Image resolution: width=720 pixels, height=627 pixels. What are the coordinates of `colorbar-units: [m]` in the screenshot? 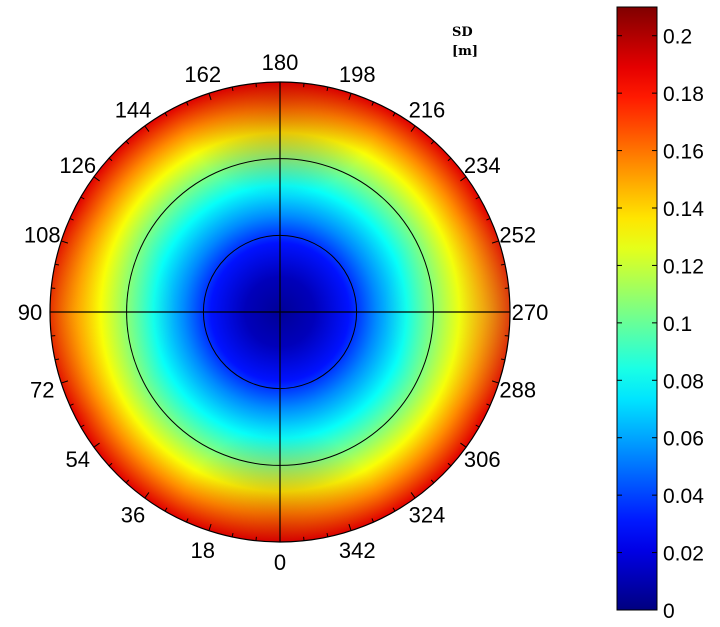 It's located at (465, 51).